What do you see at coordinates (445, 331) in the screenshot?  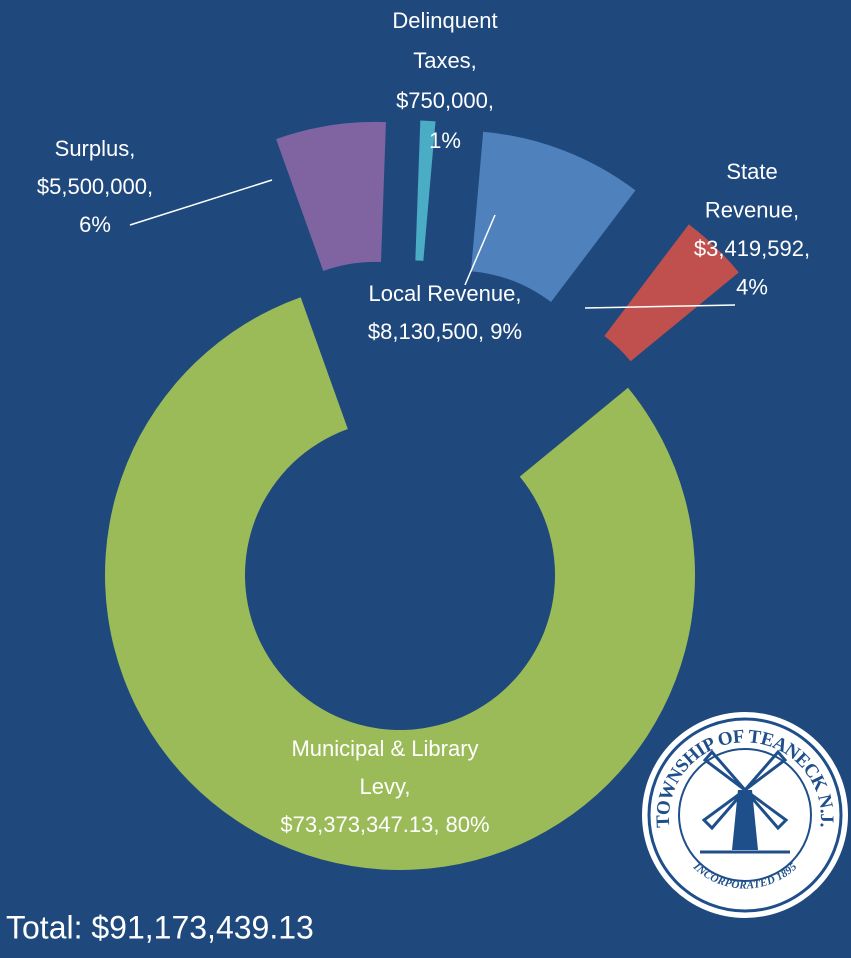 I see `data-label: $8,130,500, 9%` at bounding box center [445, 331].